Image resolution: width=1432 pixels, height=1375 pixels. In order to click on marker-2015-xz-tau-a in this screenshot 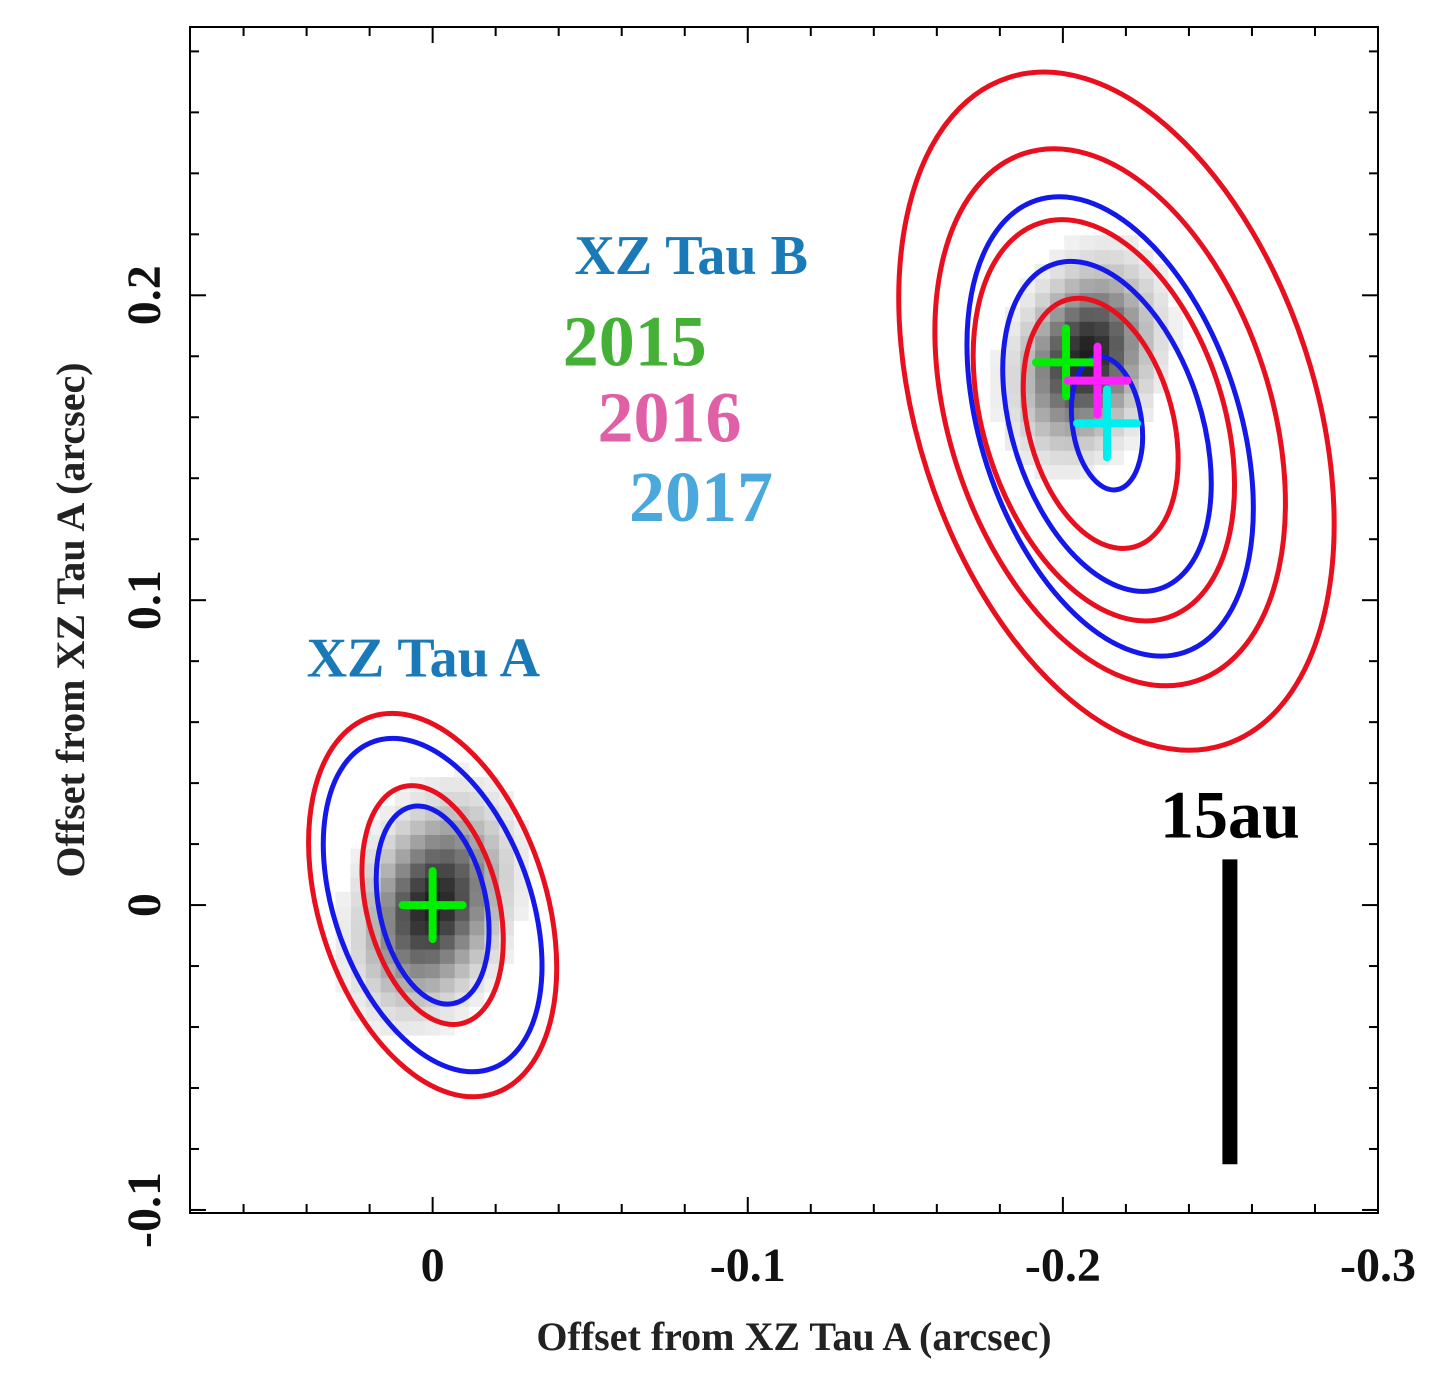, I will do `click(432, 905)`.